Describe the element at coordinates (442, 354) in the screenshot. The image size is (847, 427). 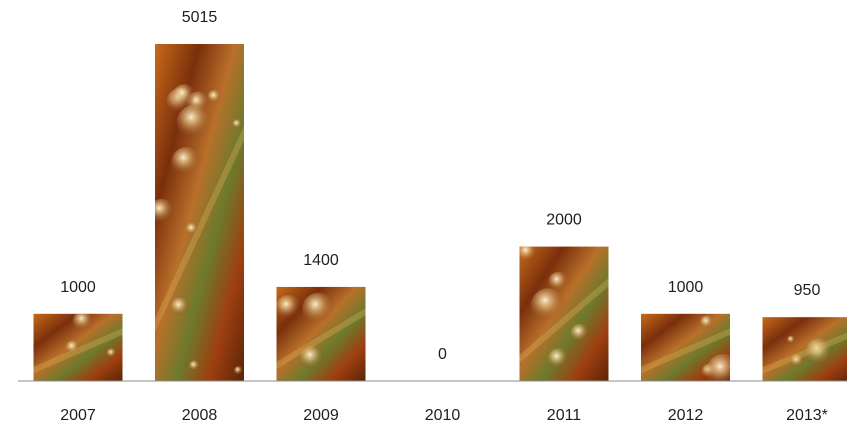
I see `data-label: 0` at that location.